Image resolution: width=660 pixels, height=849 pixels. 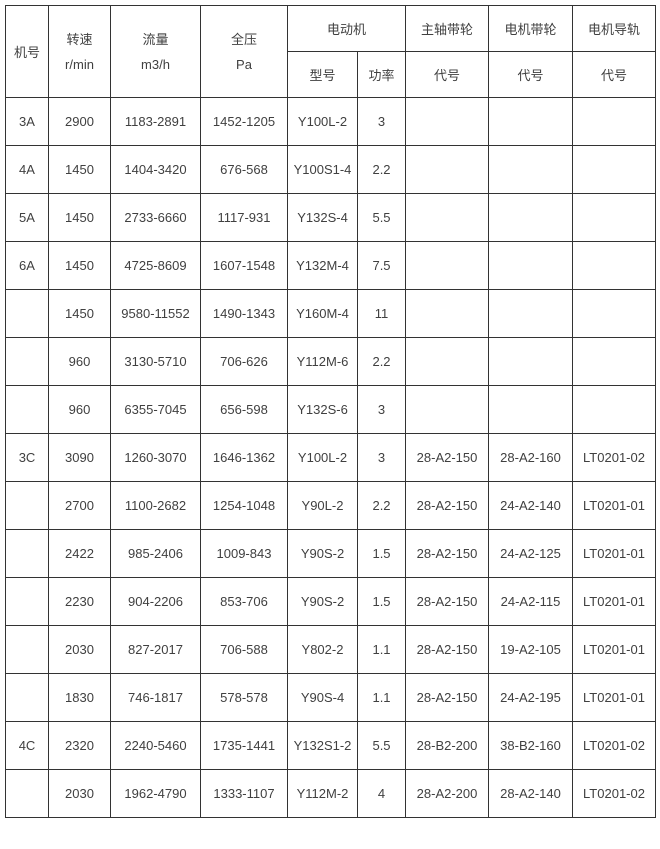 I want to click on table-cell: 7.5, so click(x=381, y=265).